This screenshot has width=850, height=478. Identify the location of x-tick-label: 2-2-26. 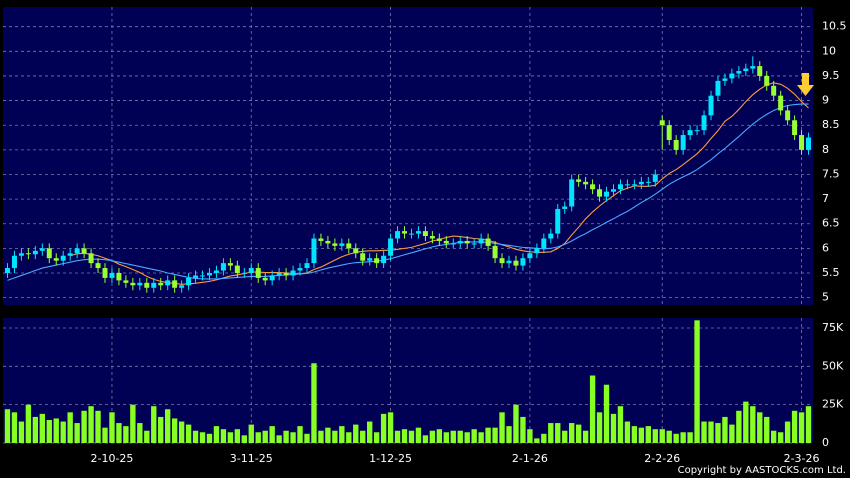
(662, 458).